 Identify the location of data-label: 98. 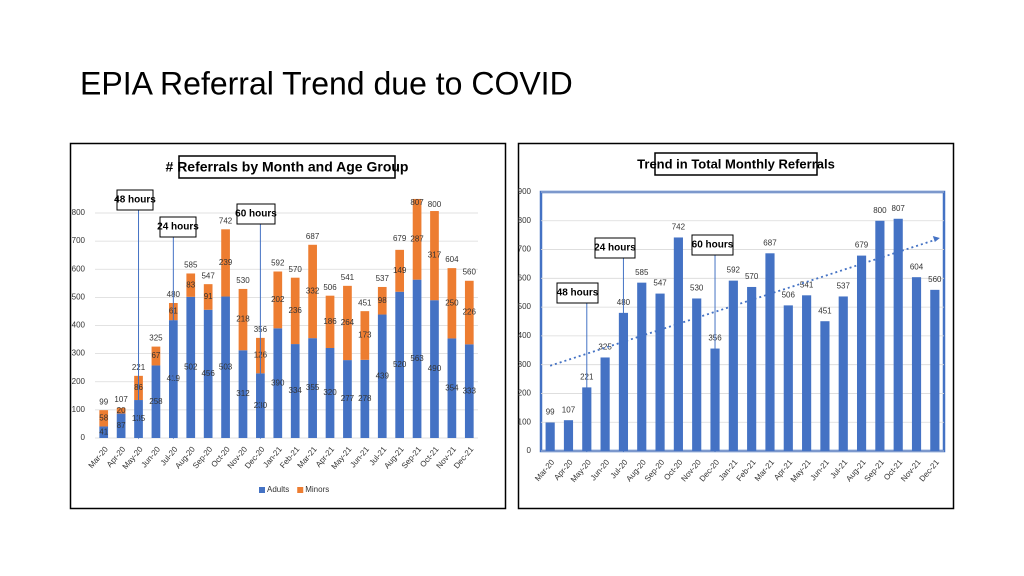
(382, 300).